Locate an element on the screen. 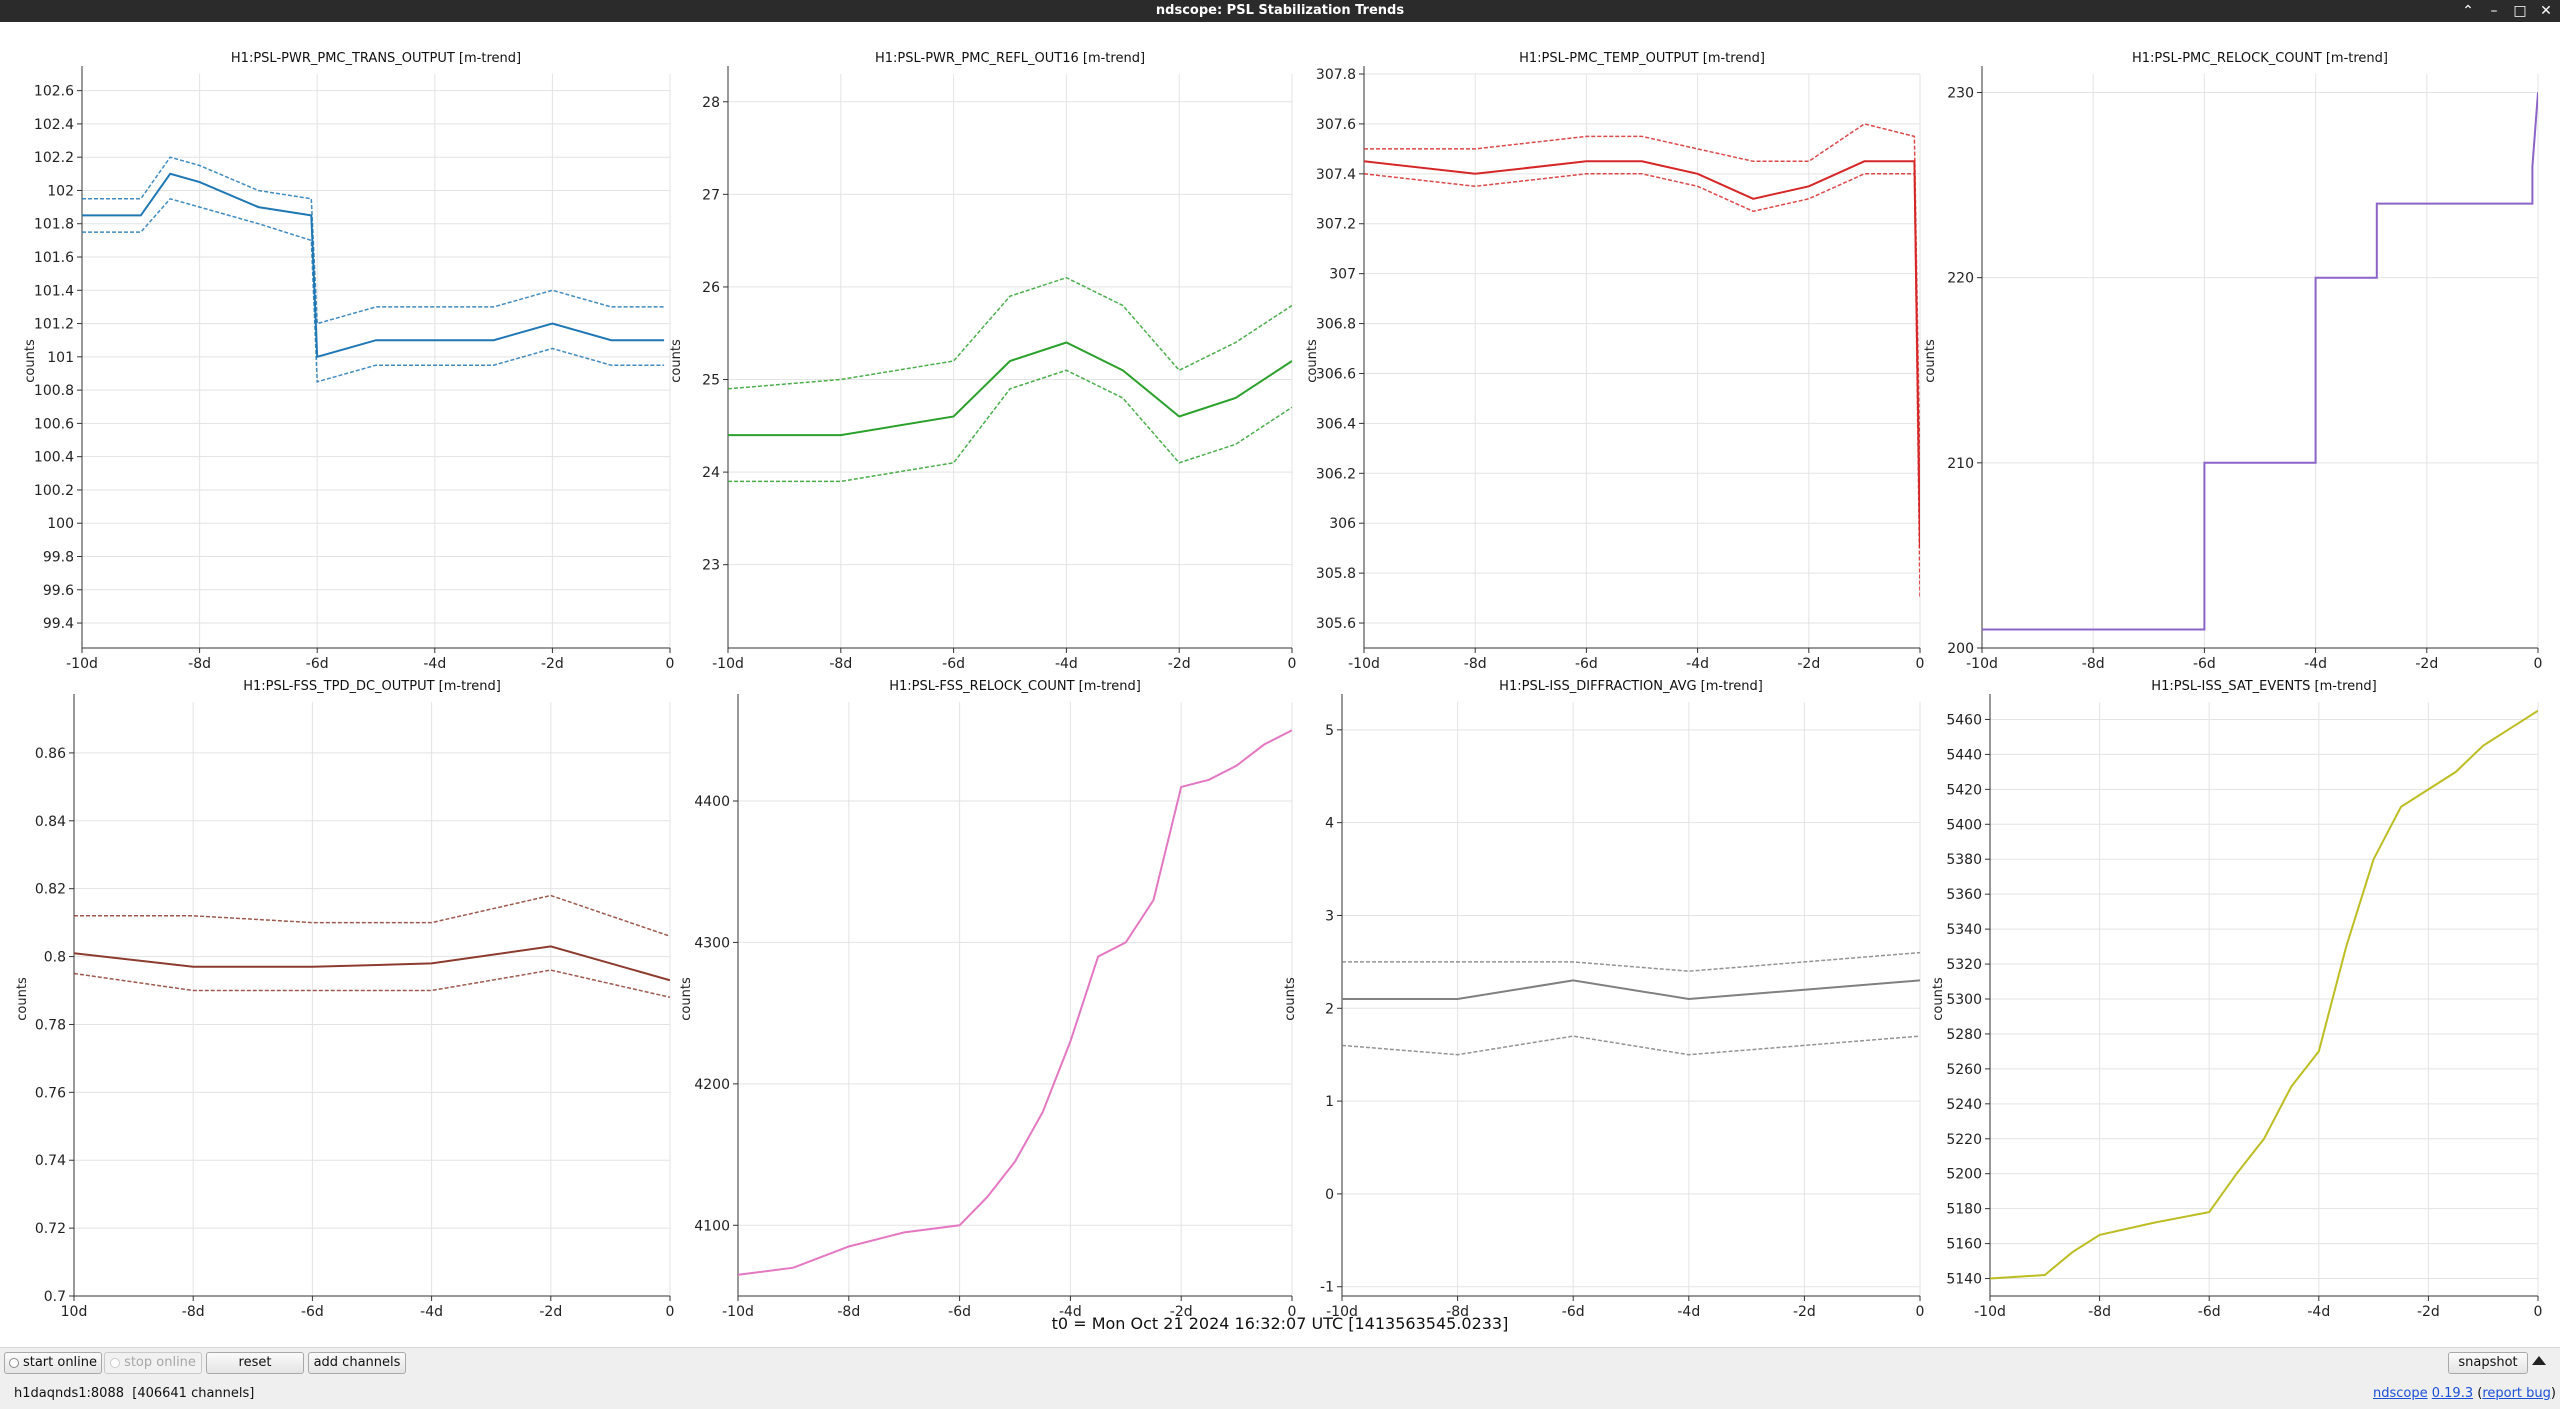  y-tick-label: 5340 is located at coordinates (1964, 930).